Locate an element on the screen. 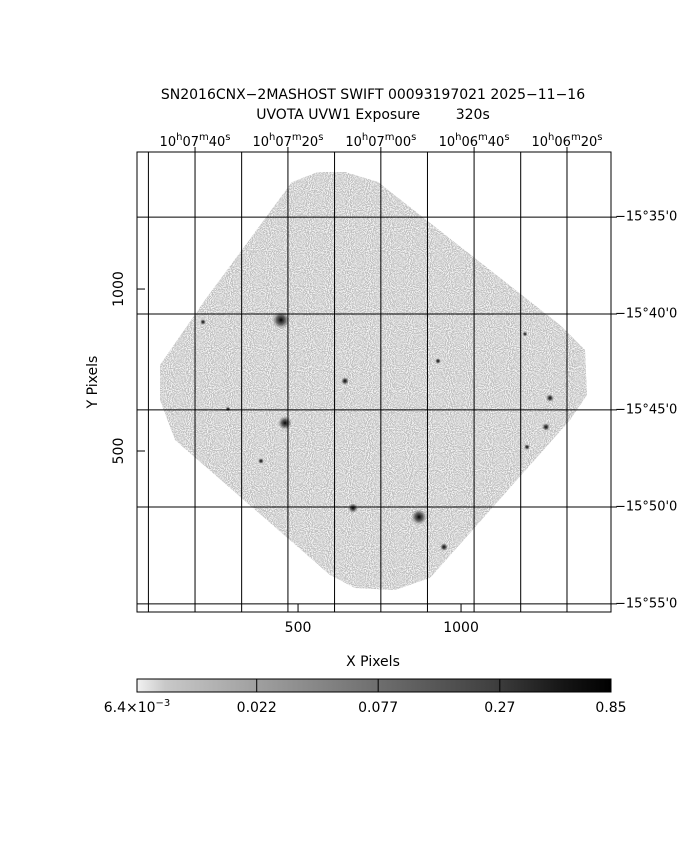 The image size is (680, 850). ra-tick-label: 10h07m40s is located at coordinates (195, 141).